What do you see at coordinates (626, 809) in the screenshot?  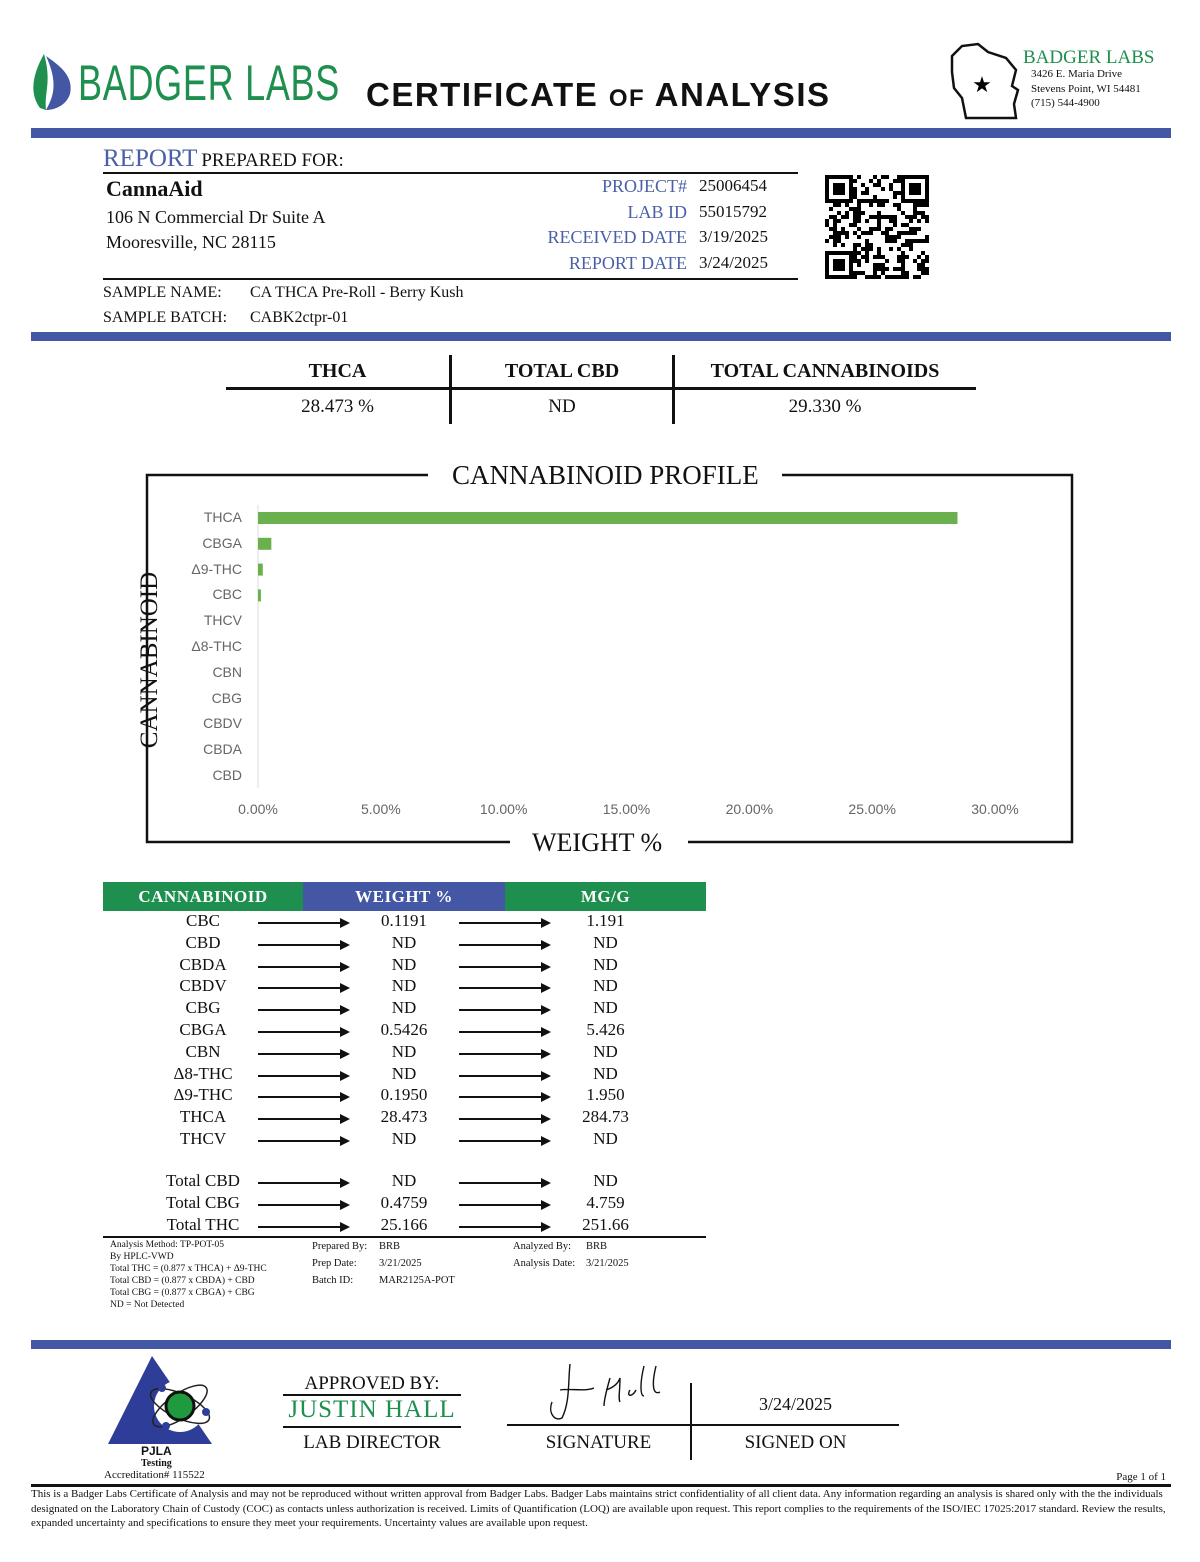 I see `x-tick-label: 15.00%` at bounding box center [626, 809].